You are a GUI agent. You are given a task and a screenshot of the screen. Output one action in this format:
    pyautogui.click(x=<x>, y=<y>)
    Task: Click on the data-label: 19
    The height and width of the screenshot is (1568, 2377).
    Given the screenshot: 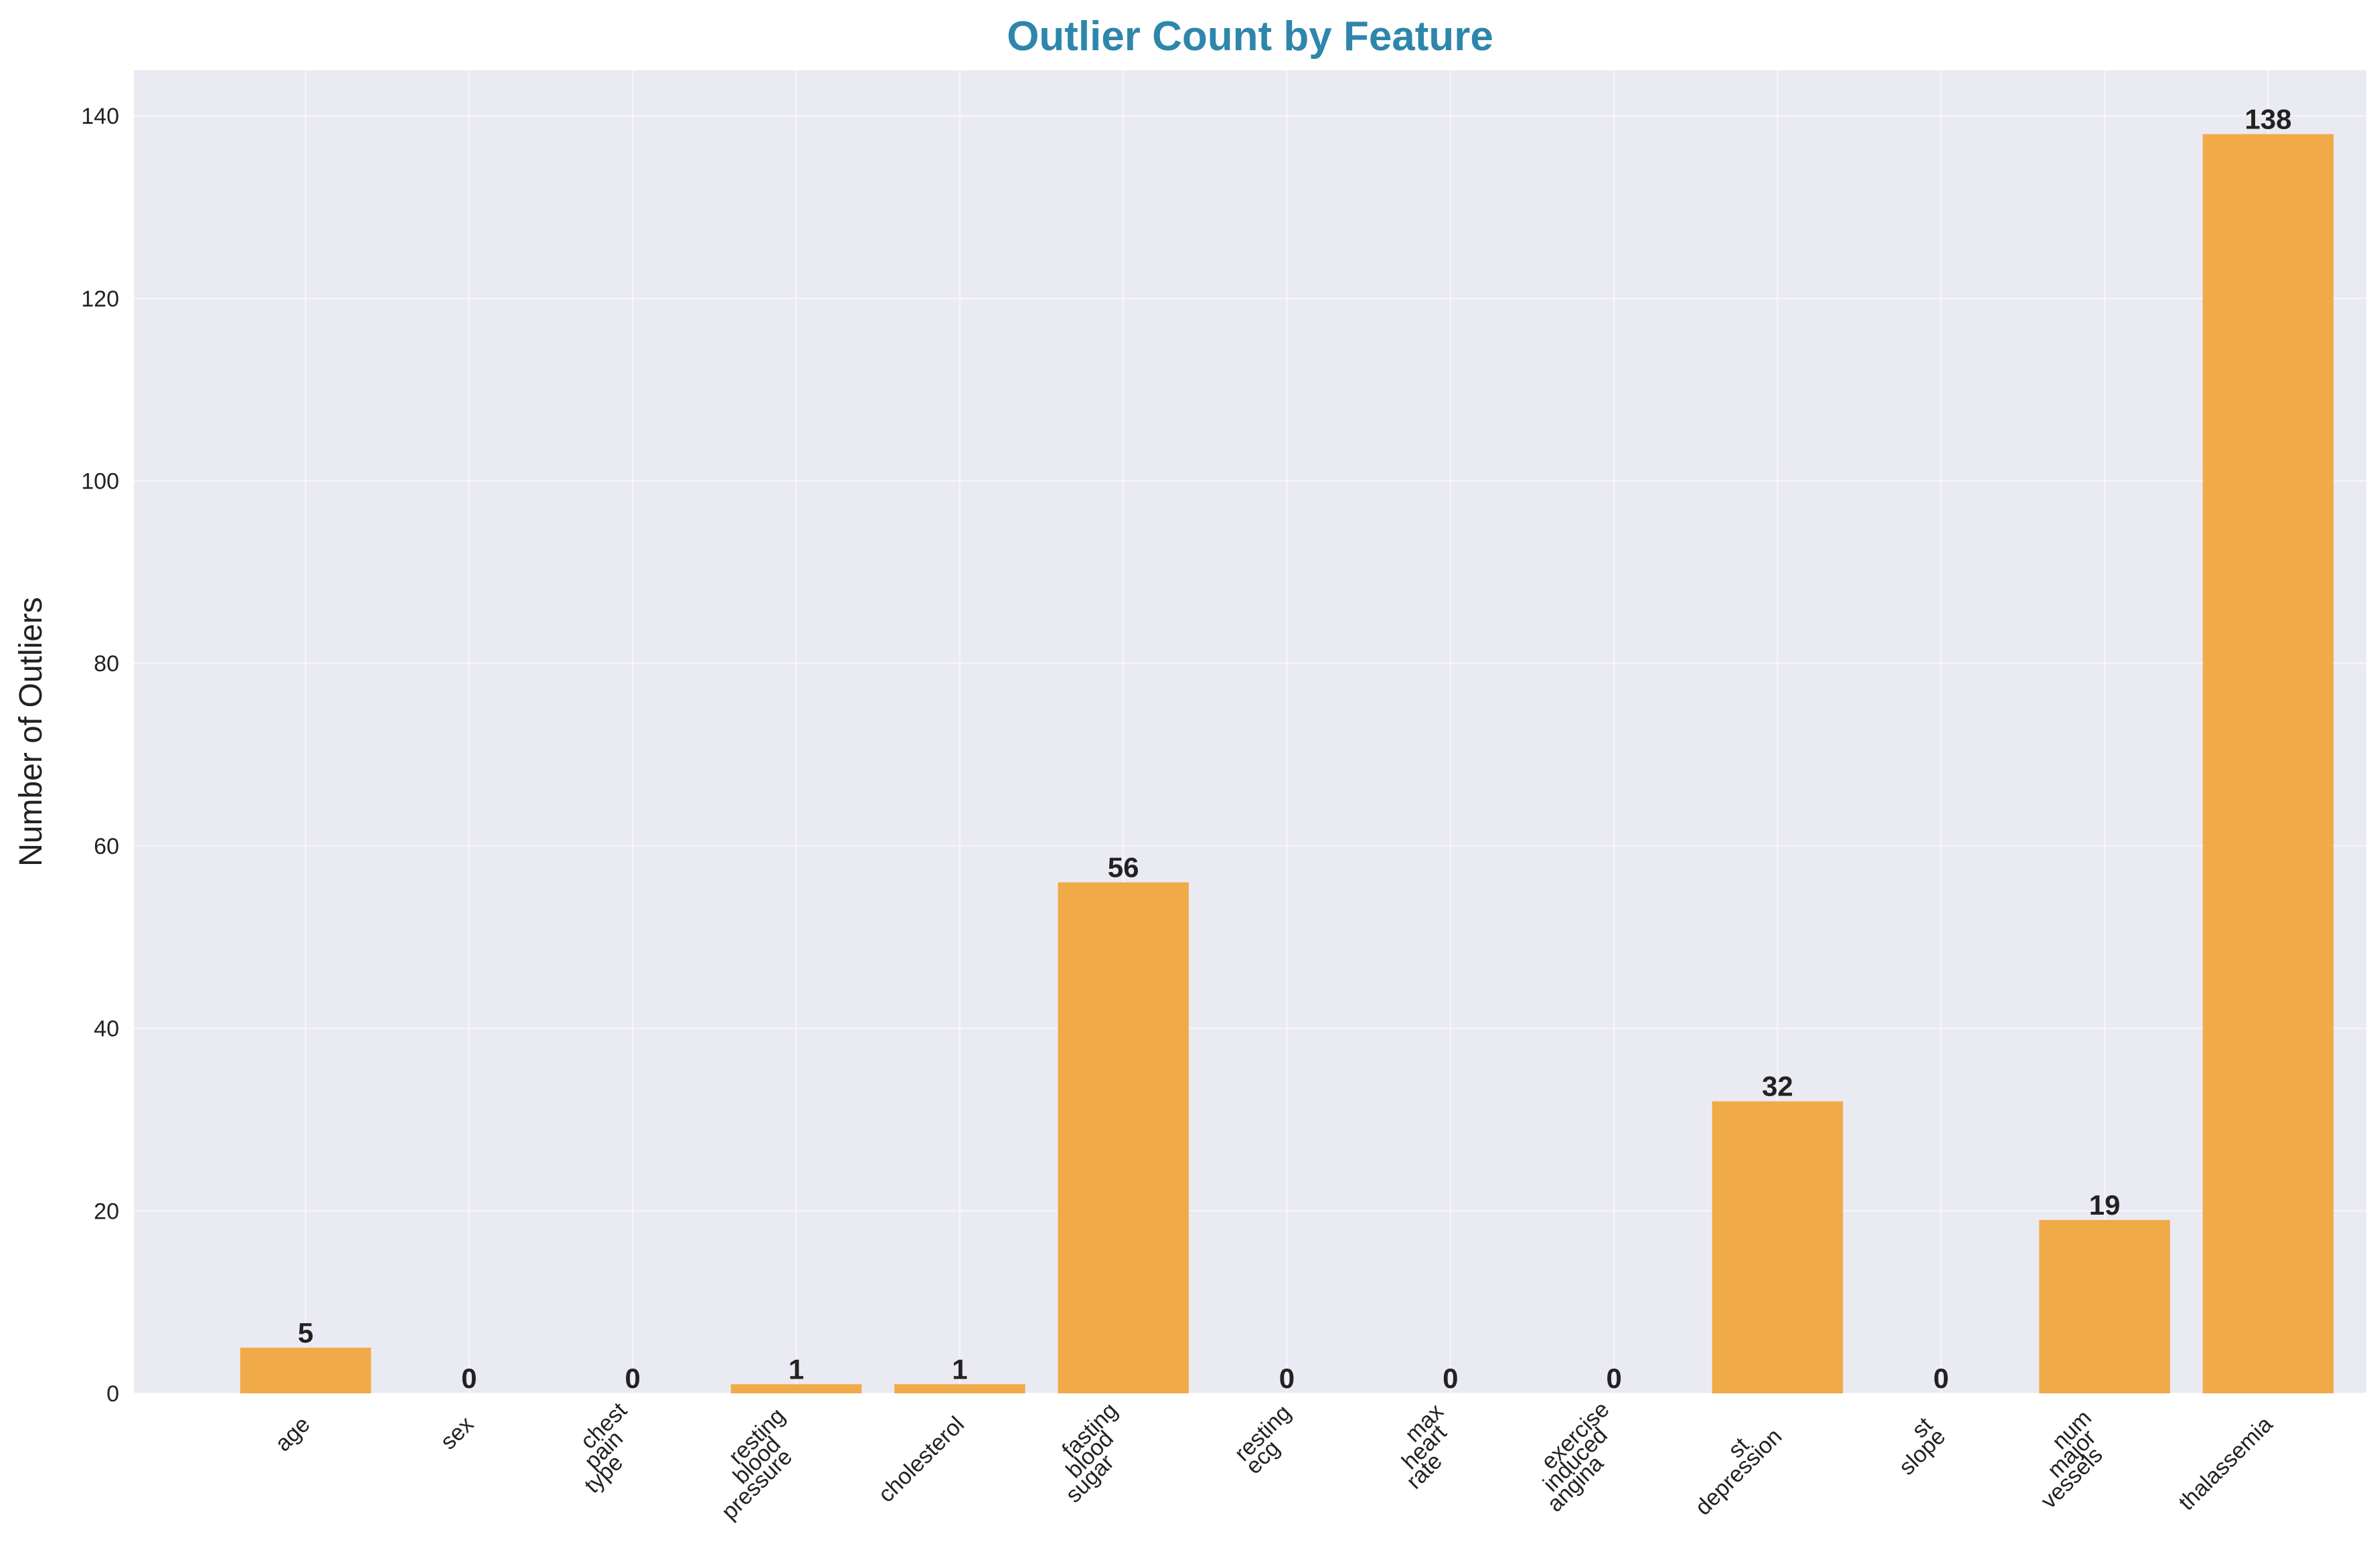 What is the action you would take?
    pyautogui.click(x=2105, y=1205)
    